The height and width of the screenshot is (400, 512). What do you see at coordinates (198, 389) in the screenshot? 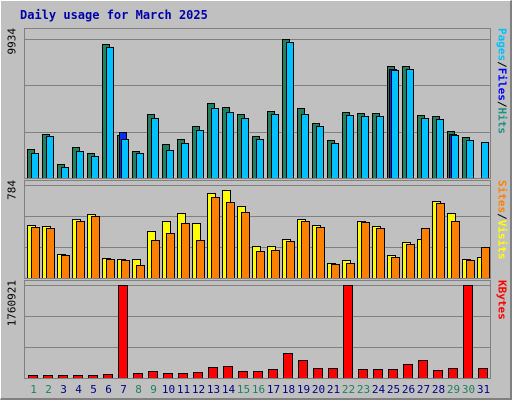
I see `day-tick-label: 12` at bounding box center [198, 389].